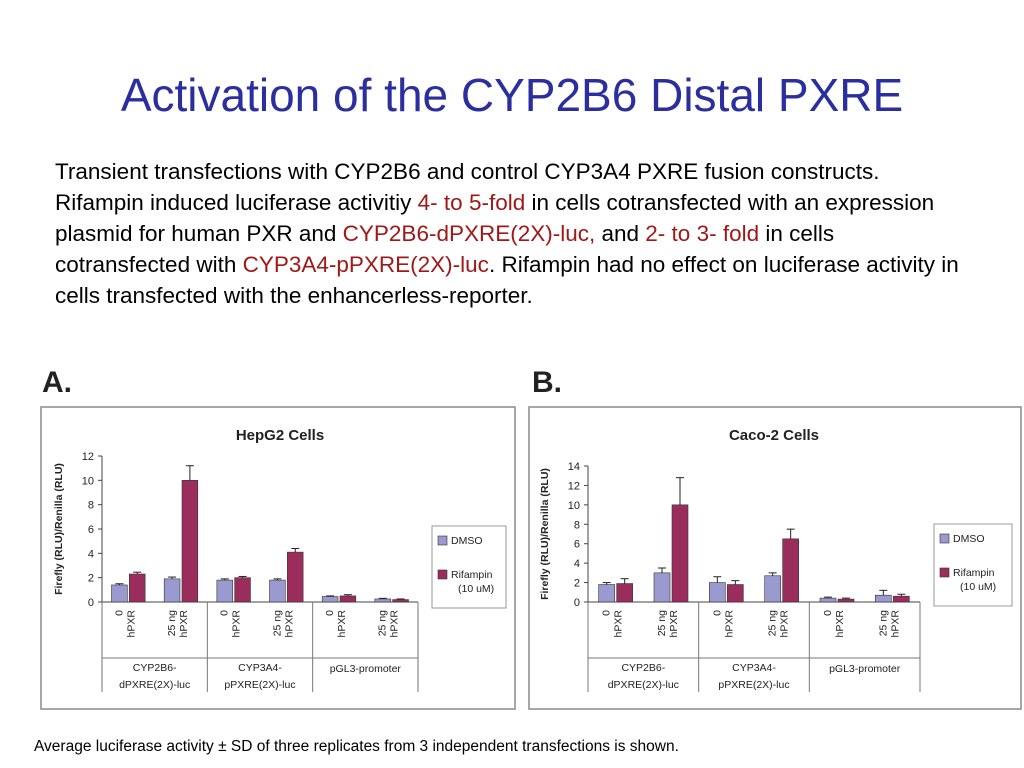 This screenshot has height=768, width=1024. What do you see at coordinates (57, 382) in the screenshot?
I see `panel-label-a: A.` at bounding box center [57, 382].